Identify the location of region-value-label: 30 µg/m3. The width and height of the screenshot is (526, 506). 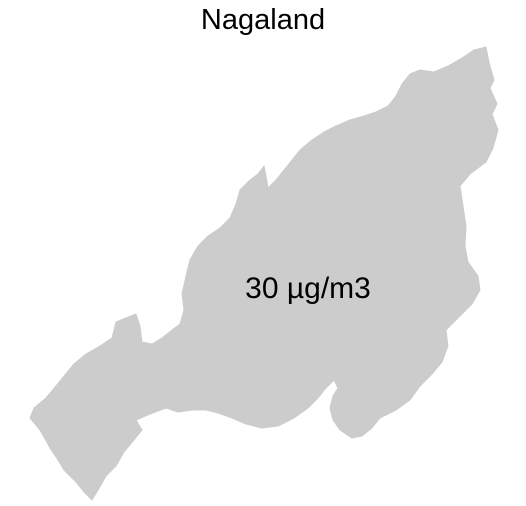
(308, 288).